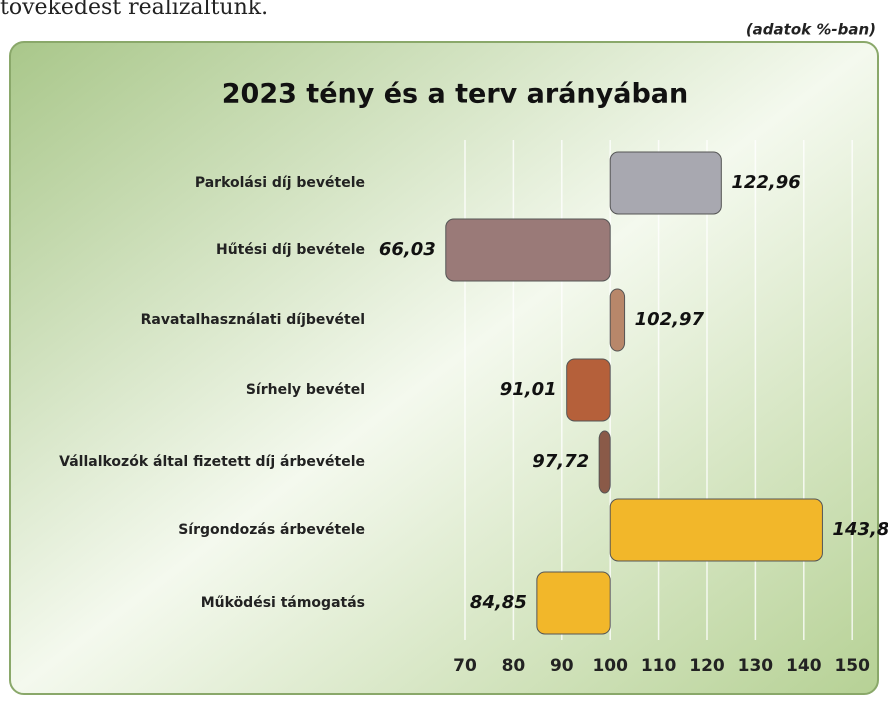 This screenshot has height=705, width=888. What do you see at coordinates (562, 666) in the screenshot?
I see `x-tick-label: 90` at bounding box center [562, 666].